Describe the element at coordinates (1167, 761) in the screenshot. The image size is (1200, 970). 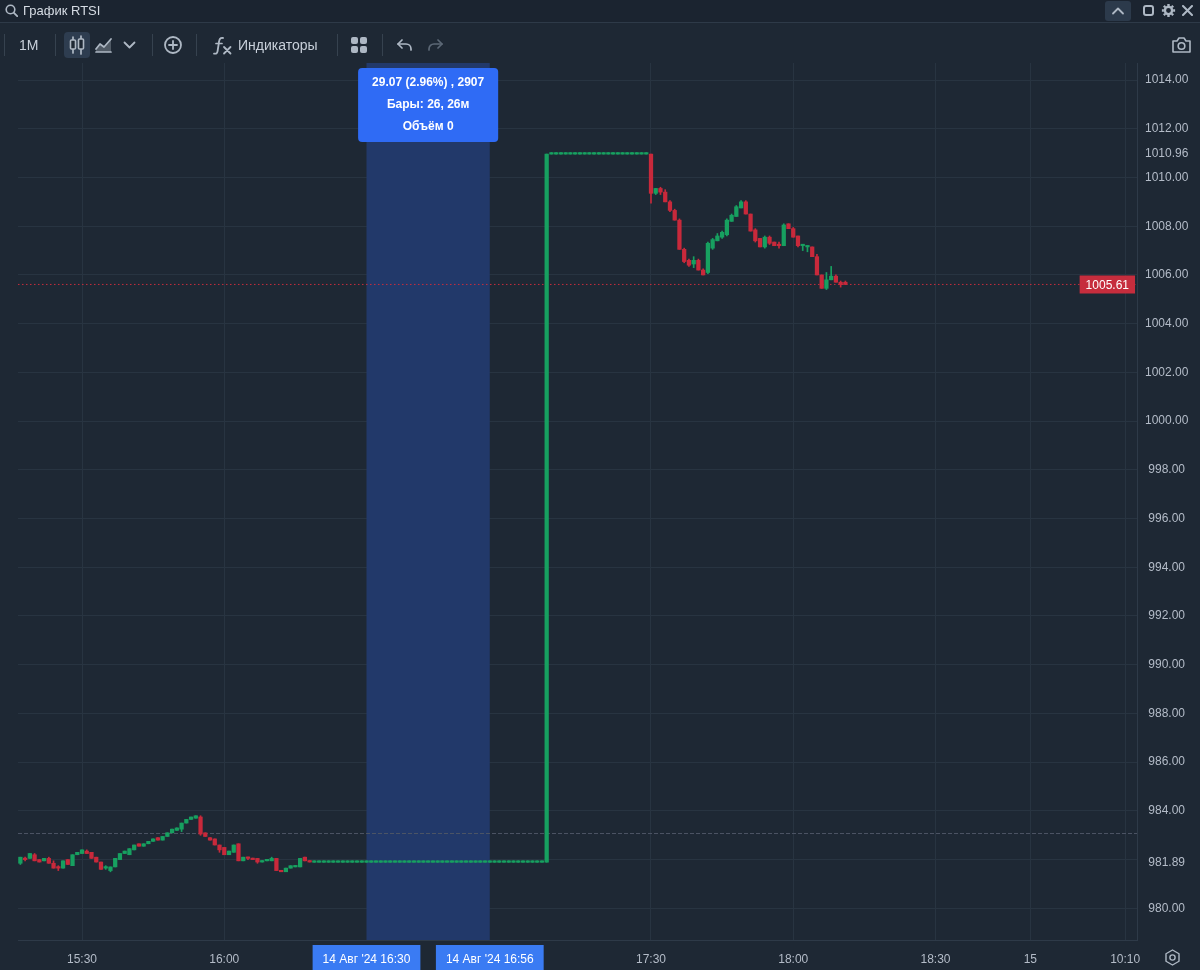
I see `y-tick-label: 986.00` at that location.